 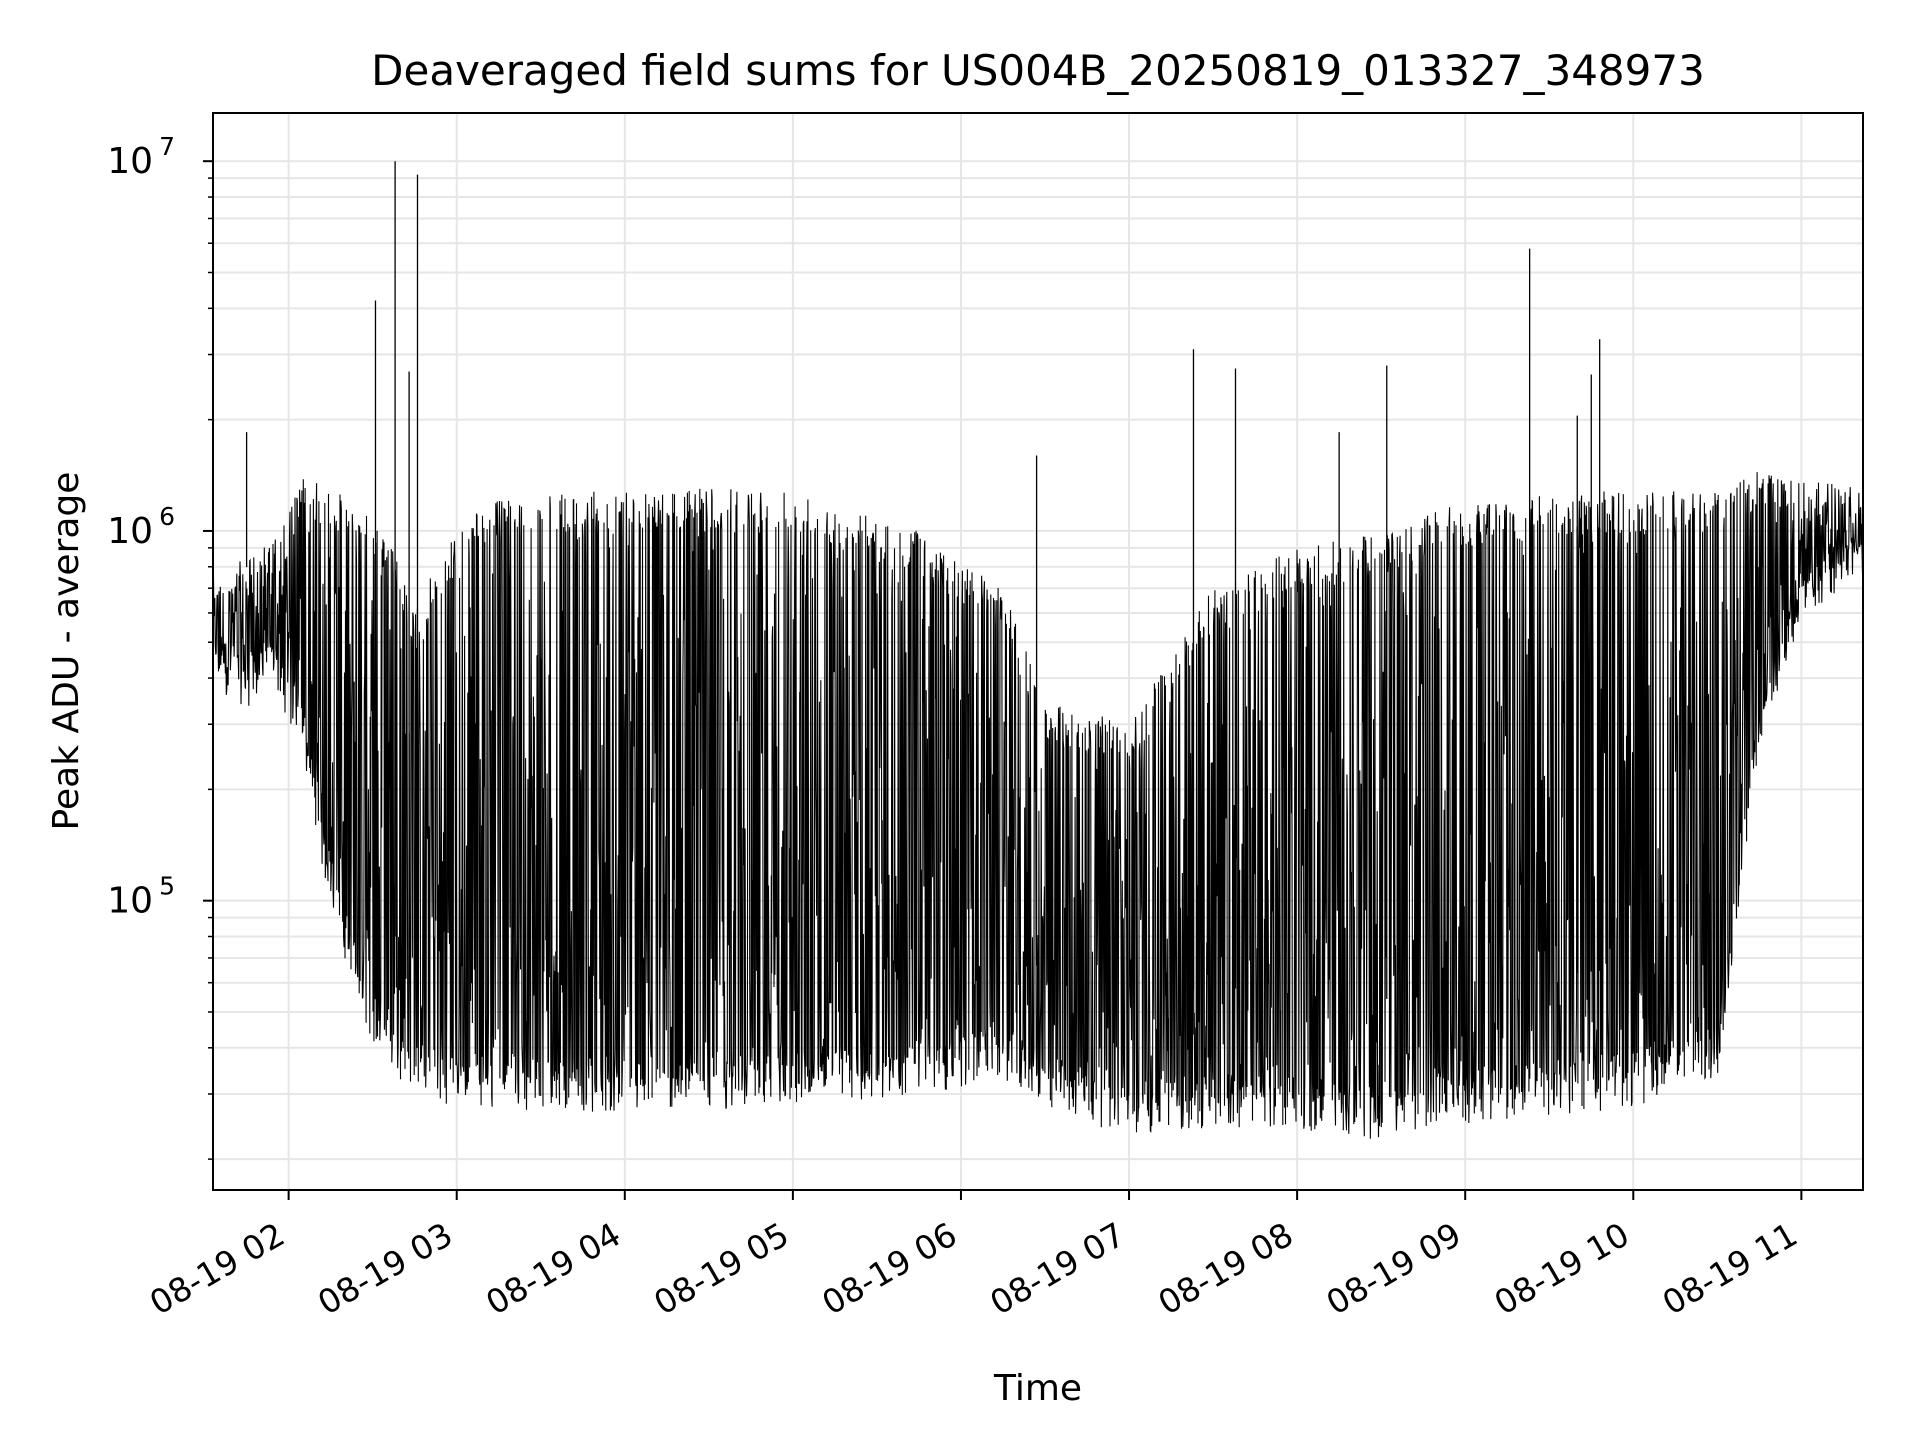 I want to click on y-axis-label: Peak ADU - average, so click(x=66, y=651).